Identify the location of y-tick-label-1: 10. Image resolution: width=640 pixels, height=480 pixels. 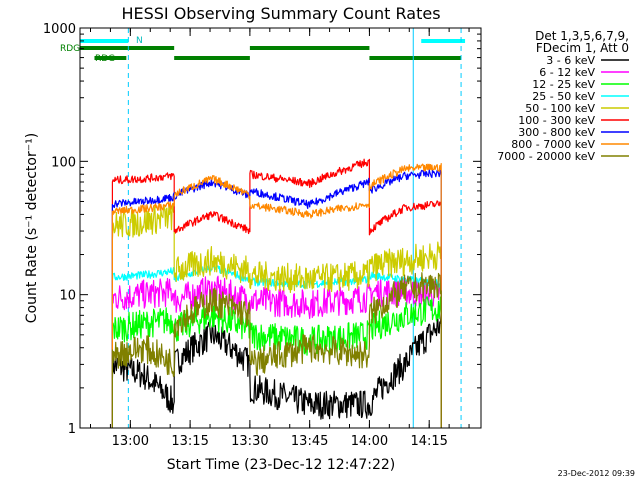
(67, 296).